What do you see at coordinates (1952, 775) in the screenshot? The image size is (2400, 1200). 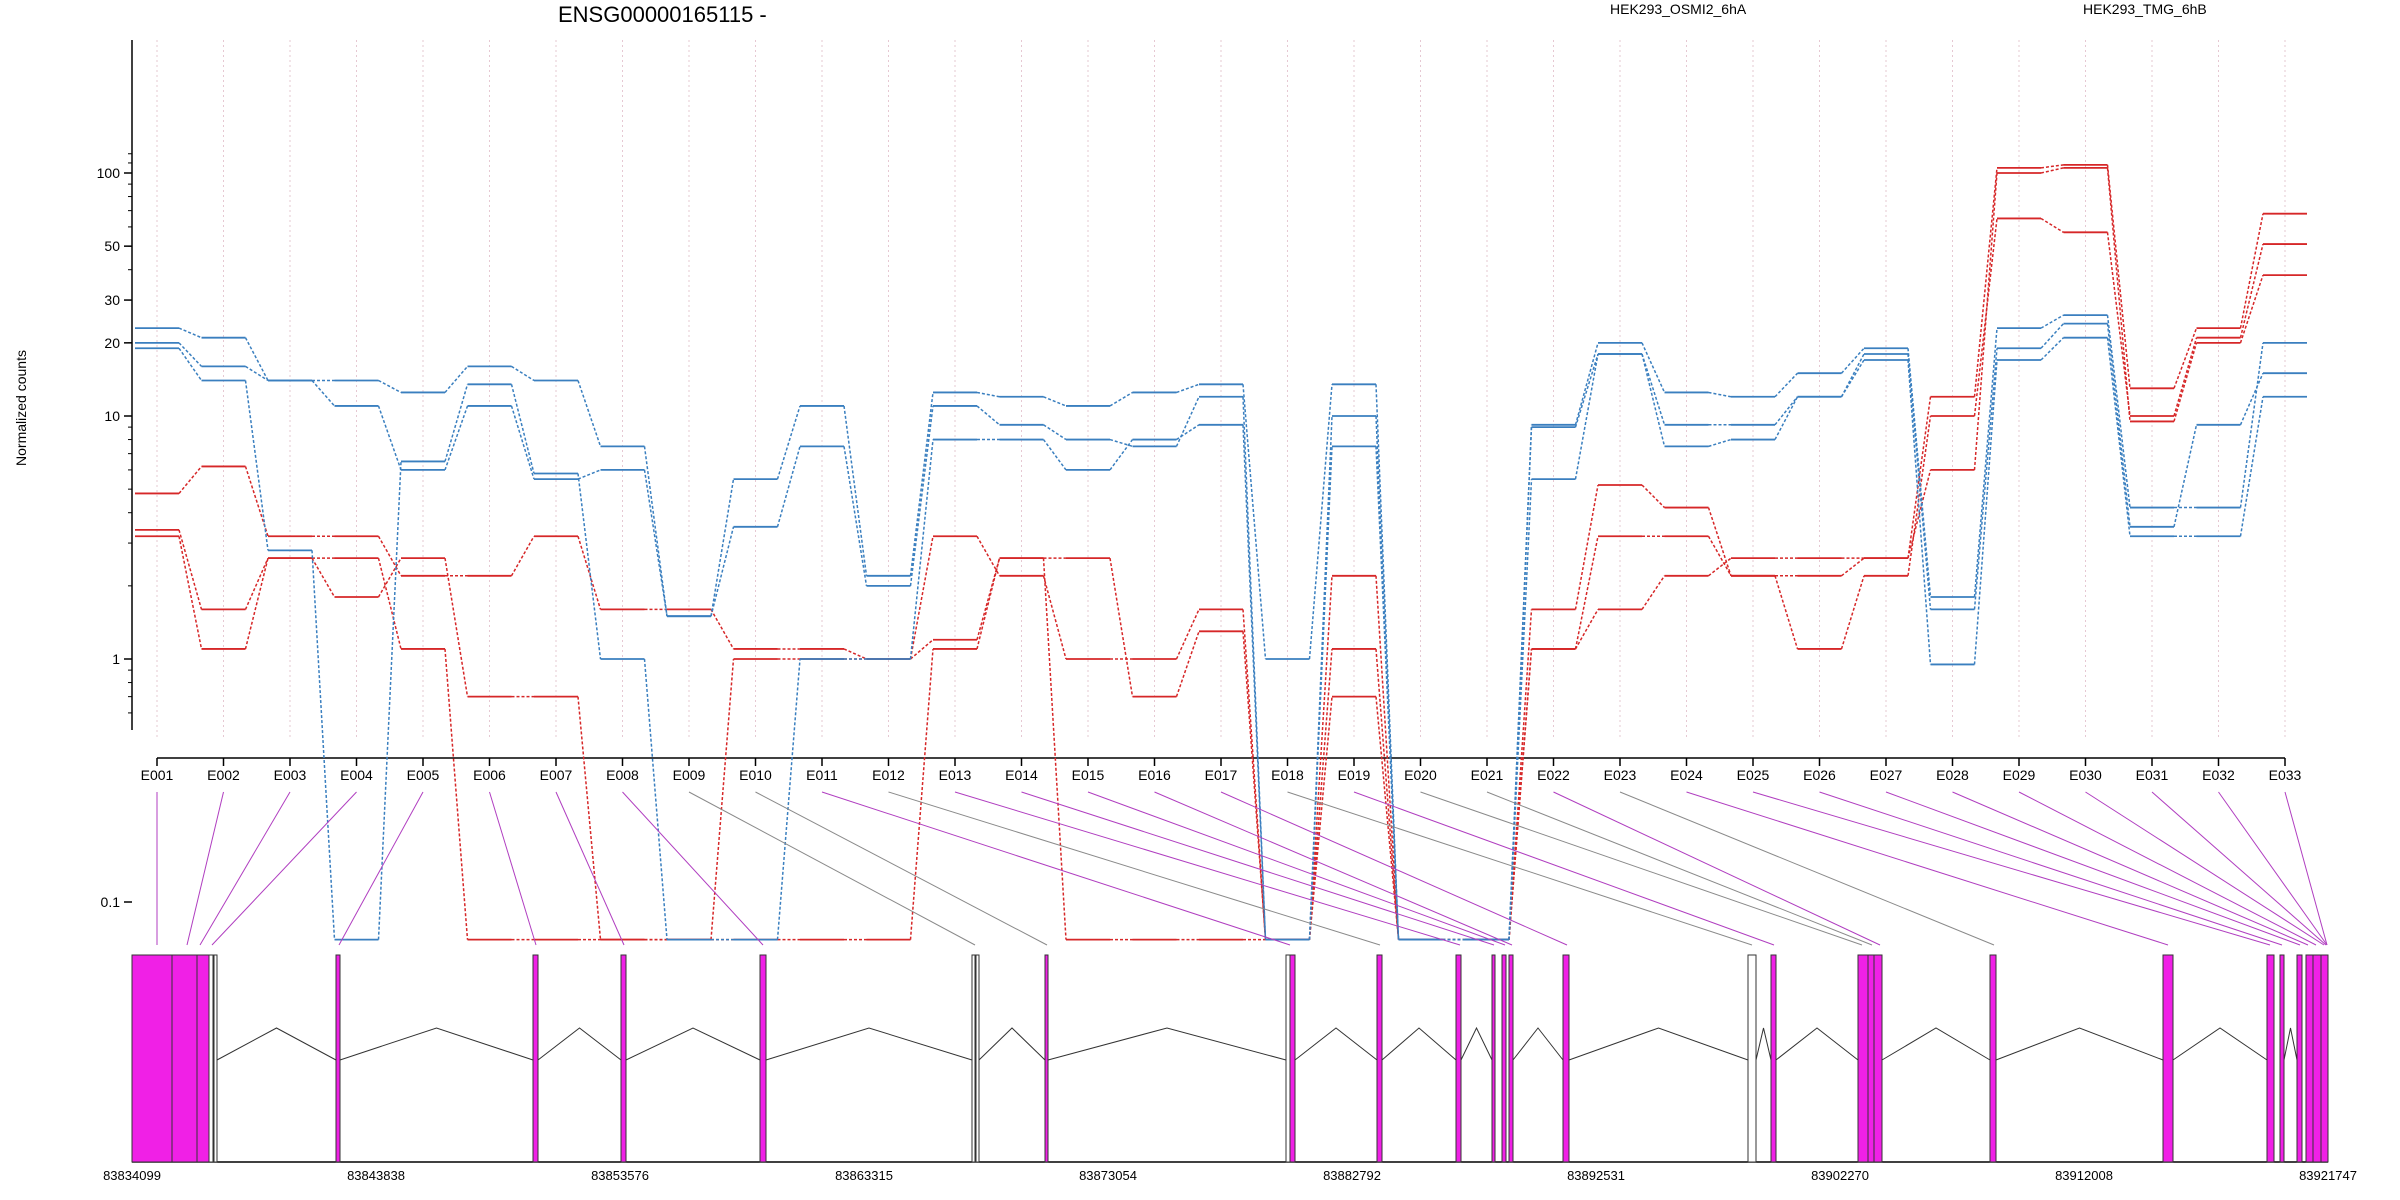 I see `x-tick-label-e028: E028` at bounding box center [1952, 775].